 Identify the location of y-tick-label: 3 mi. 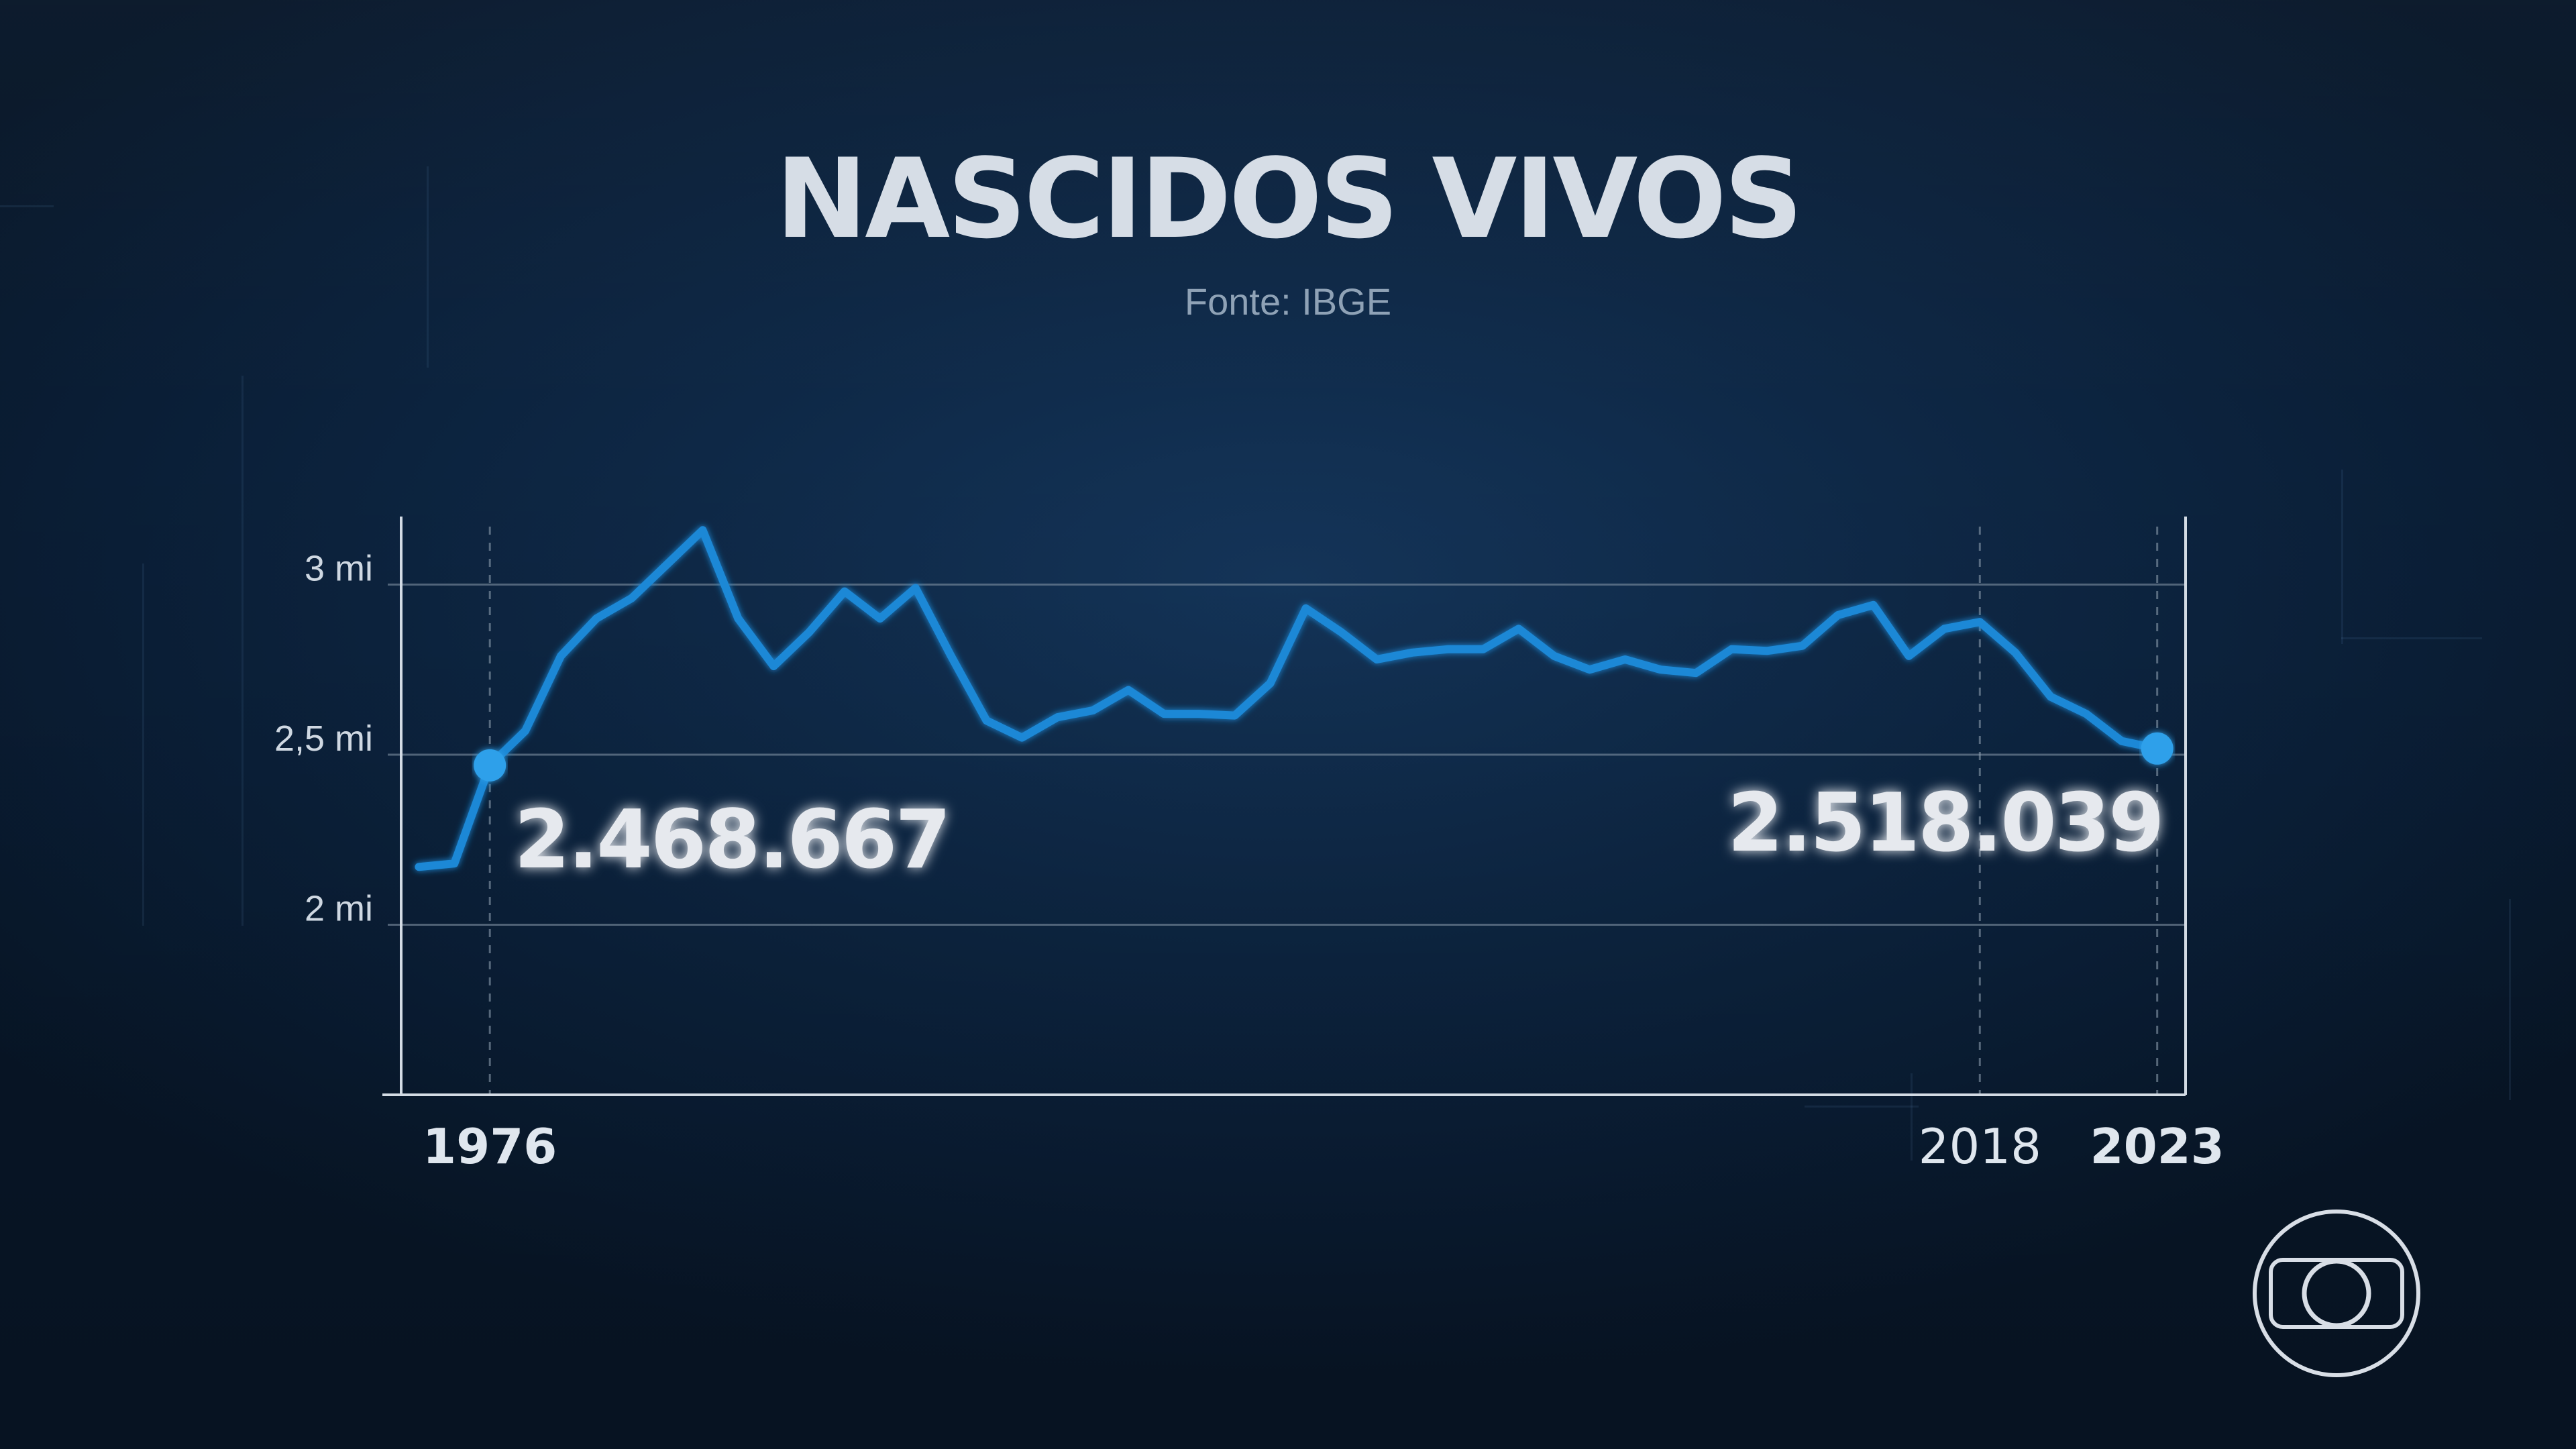
(339, 568).